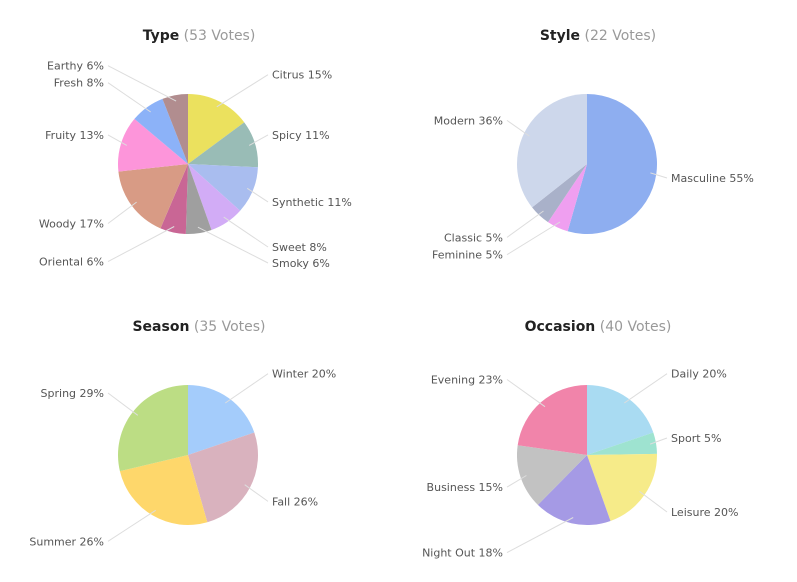  Describe the element at coordinates (295, 501) in the screenshot. I see `slice-label-fall: Fall 26%` at that location.